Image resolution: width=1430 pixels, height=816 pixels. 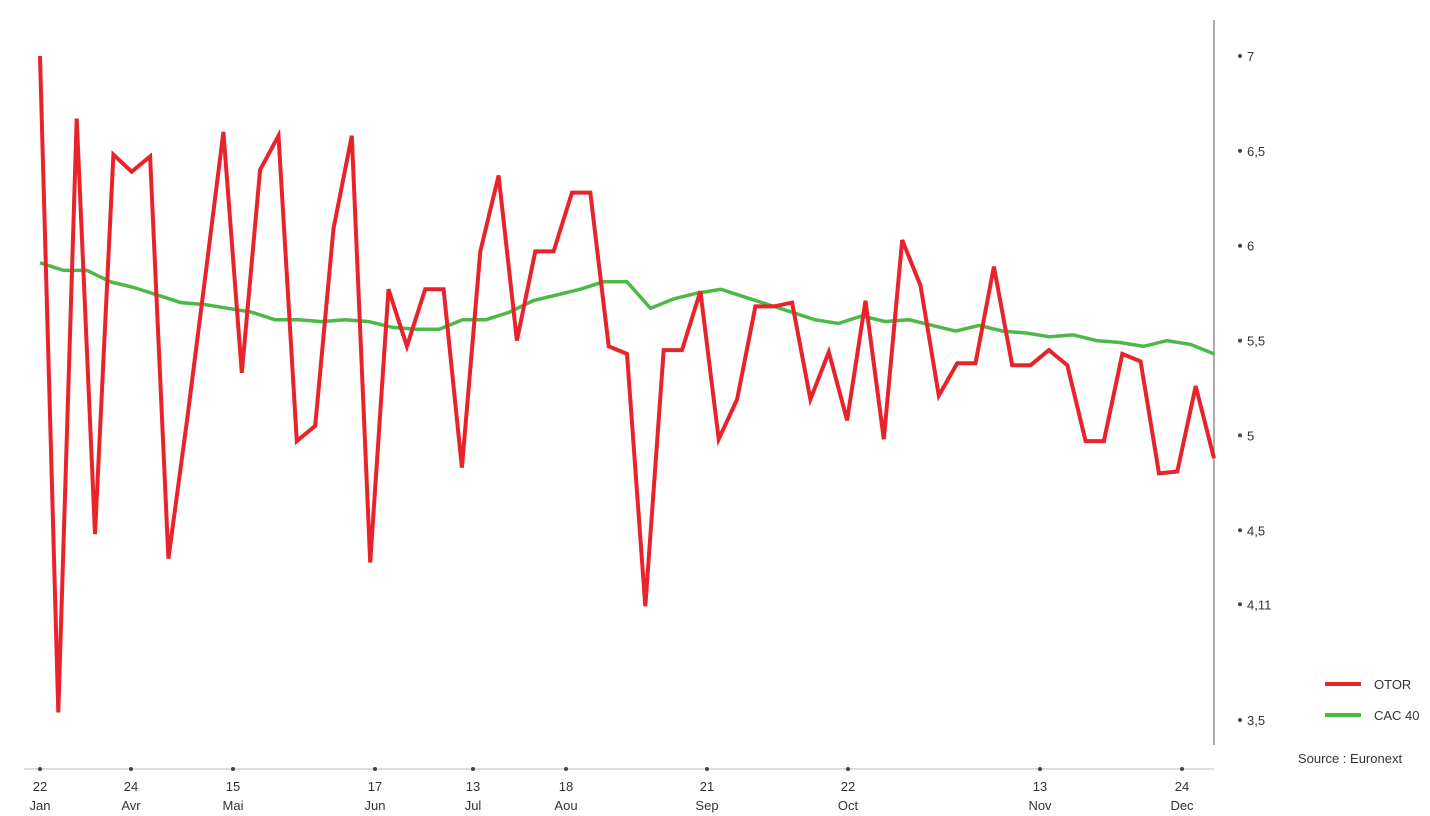 What do you see at coordinates (1040, 805) in the screenshot?
I see `x-tick-month: Nov` at bounding box center [1040, 805].